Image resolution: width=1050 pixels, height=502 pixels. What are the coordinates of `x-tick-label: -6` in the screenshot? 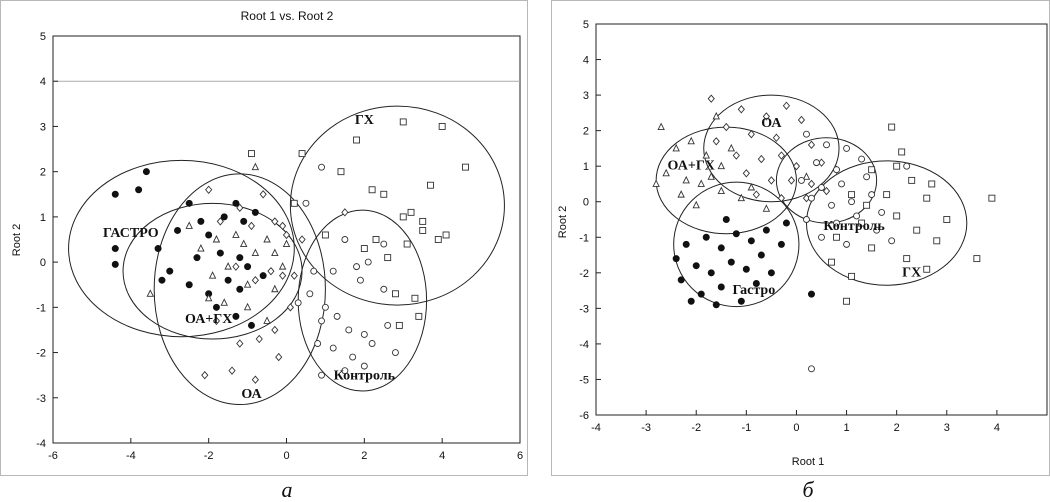 It's located at (53, 456).